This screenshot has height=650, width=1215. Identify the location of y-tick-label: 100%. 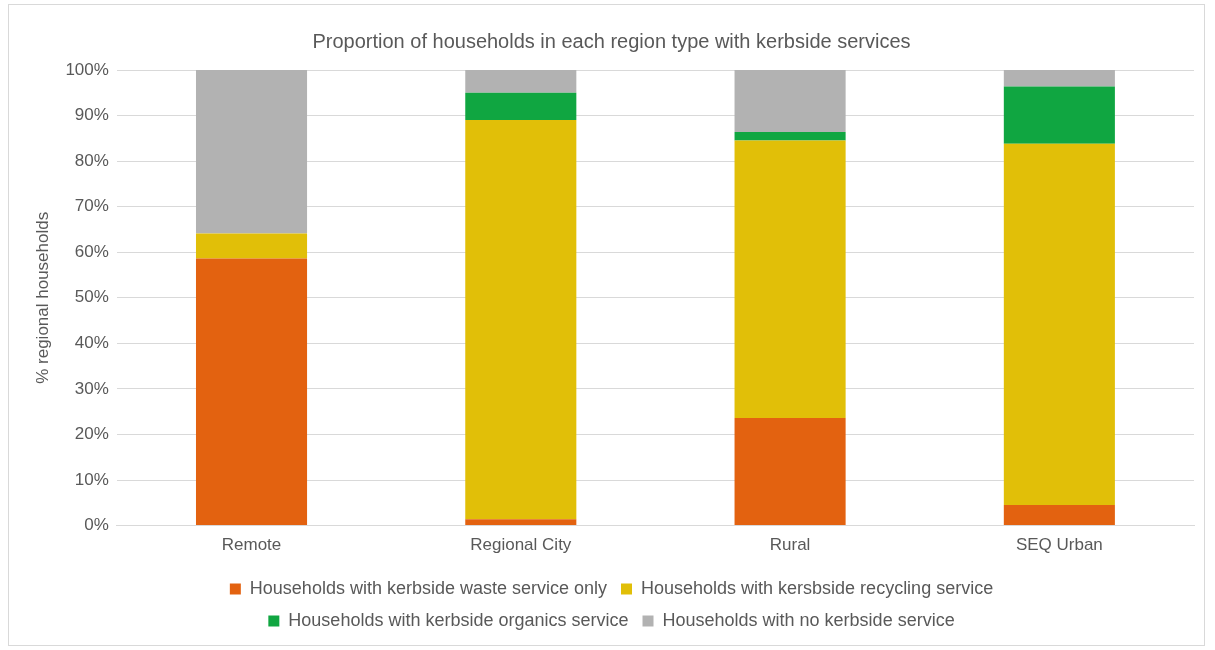
(87, 69).